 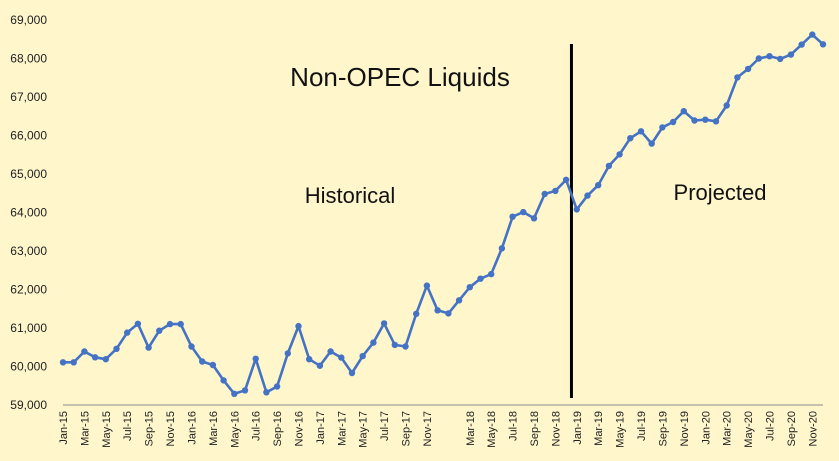 I want to click on x-tick-label: Sep-16, so click(x=278, y=428).